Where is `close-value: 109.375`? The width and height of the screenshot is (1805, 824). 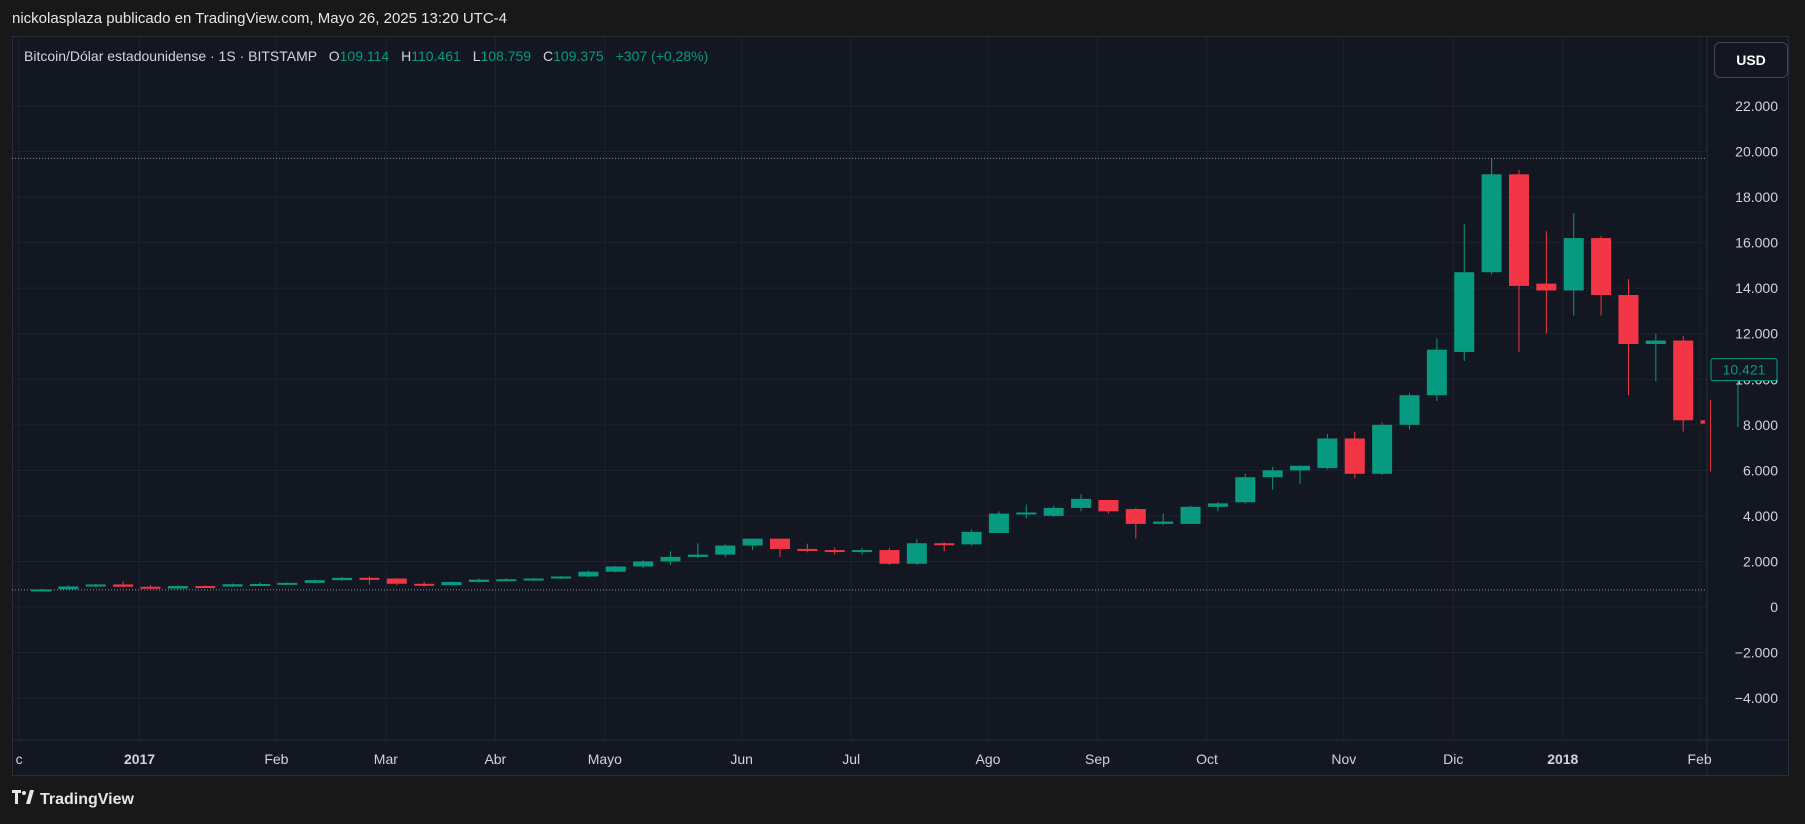
close-value: 109.375 is located at coordinates (578, 56).